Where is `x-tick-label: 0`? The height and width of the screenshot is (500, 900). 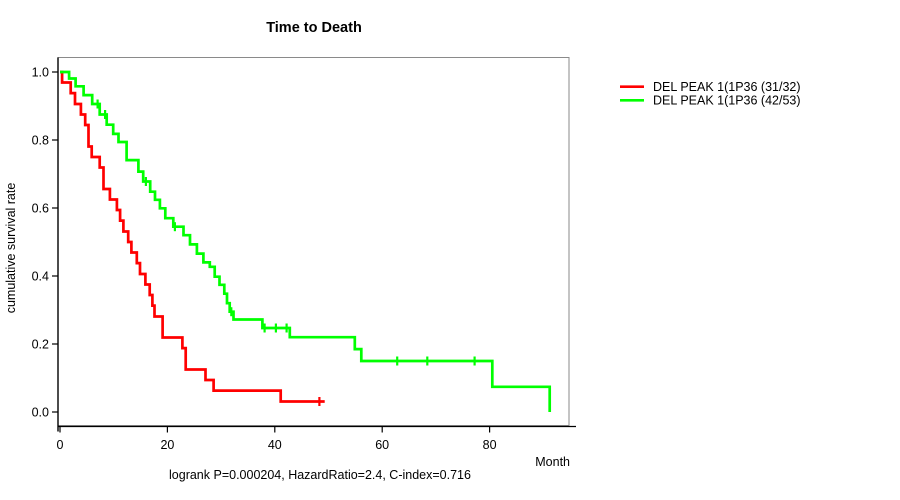 x-tick-label: 0 is located at coordinates (60, 445).